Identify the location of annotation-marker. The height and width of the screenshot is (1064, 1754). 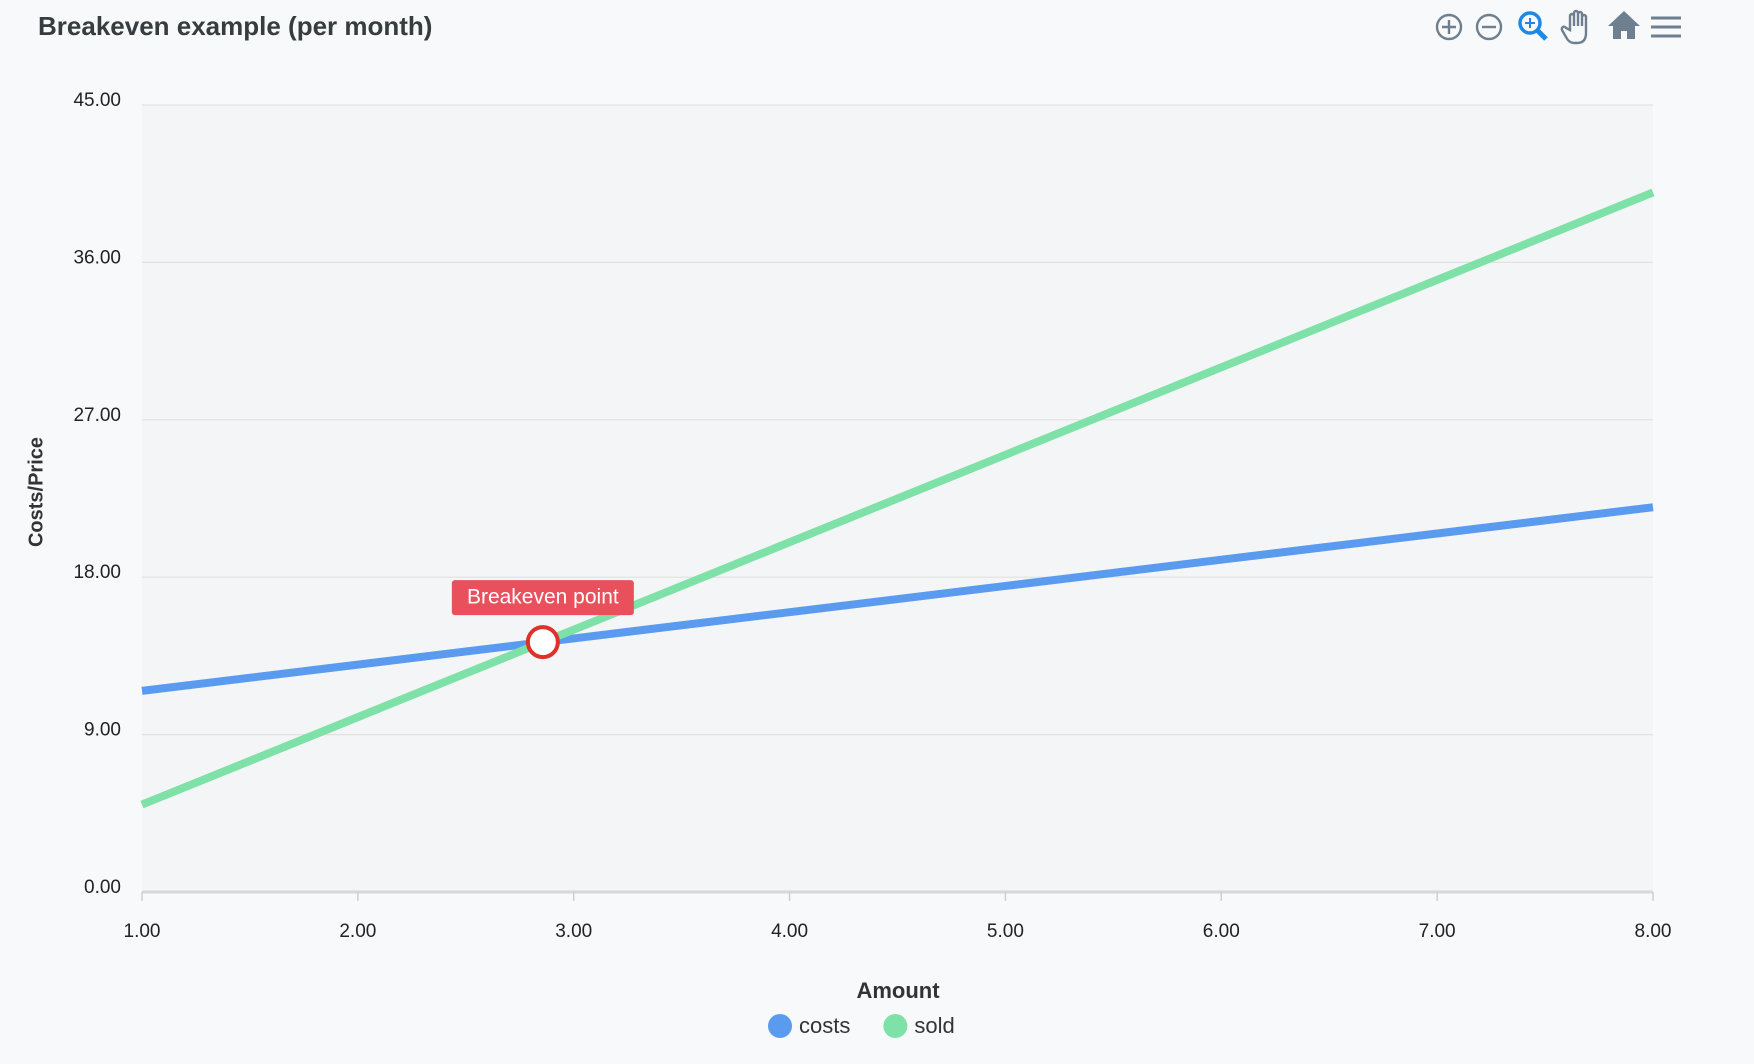
(542, 642).